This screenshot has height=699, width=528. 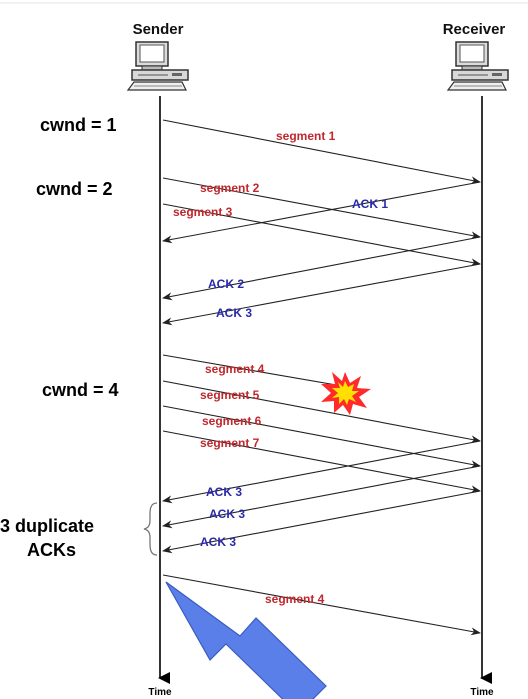 I want to click on duplicate-label-line2: ACKs, so click(x=51, y=550).